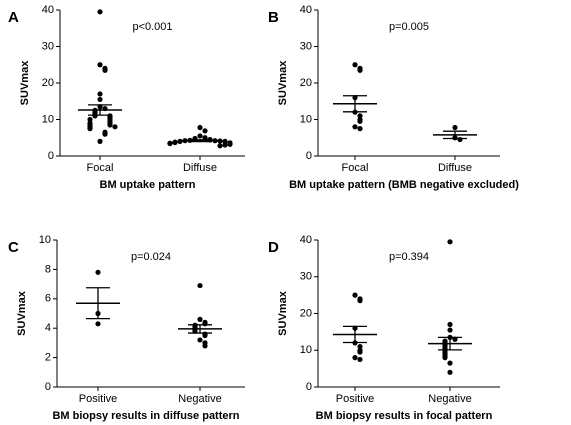  What do you see at coordinates (48, 299) in the screenshot?
I see `y-tick-label: 6` at bounding box center [48, 299].